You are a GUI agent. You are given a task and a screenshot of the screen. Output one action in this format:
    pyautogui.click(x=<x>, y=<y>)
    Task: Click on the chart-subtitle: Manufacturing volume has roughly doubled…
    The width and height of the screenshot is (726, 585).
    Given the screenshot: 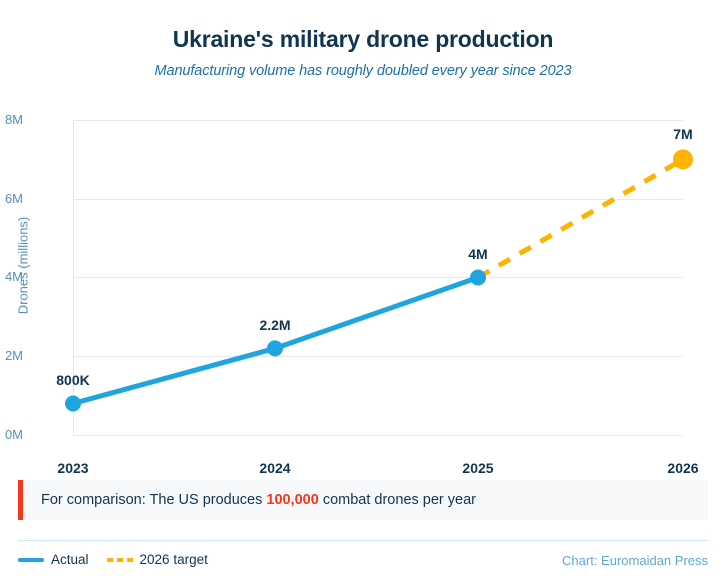 What is the action you would take?
    pyautogui.click(x=363, y=71)
    